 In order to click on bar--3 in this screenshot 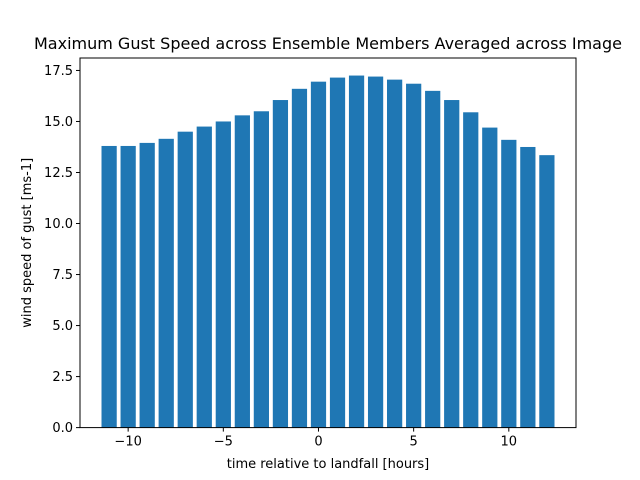, I will do `click(261, 269)`.